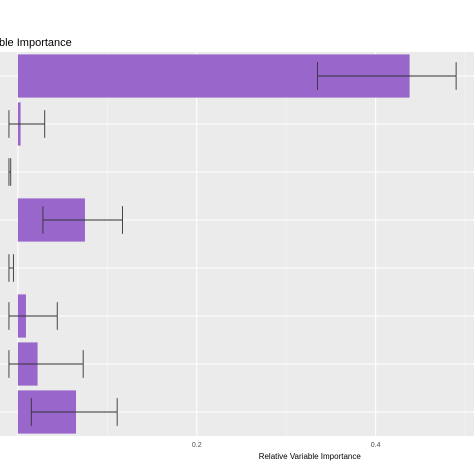  What do you see at coordinates (310, 456) in the screenshot?
I see `x-axis-title: Relative Variable Importance` at bounding box center [310, 456].